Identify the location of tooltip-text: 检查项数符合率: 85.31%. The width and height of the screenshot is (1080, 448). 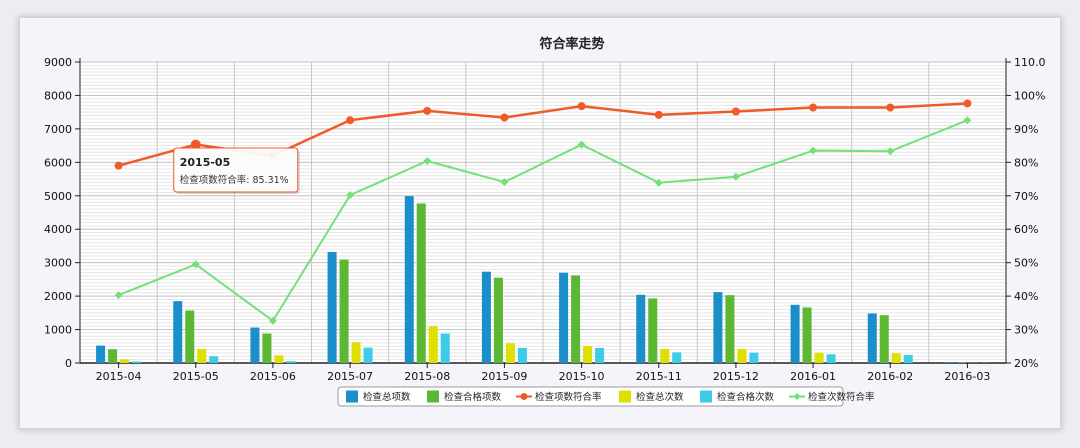
(234, 180).